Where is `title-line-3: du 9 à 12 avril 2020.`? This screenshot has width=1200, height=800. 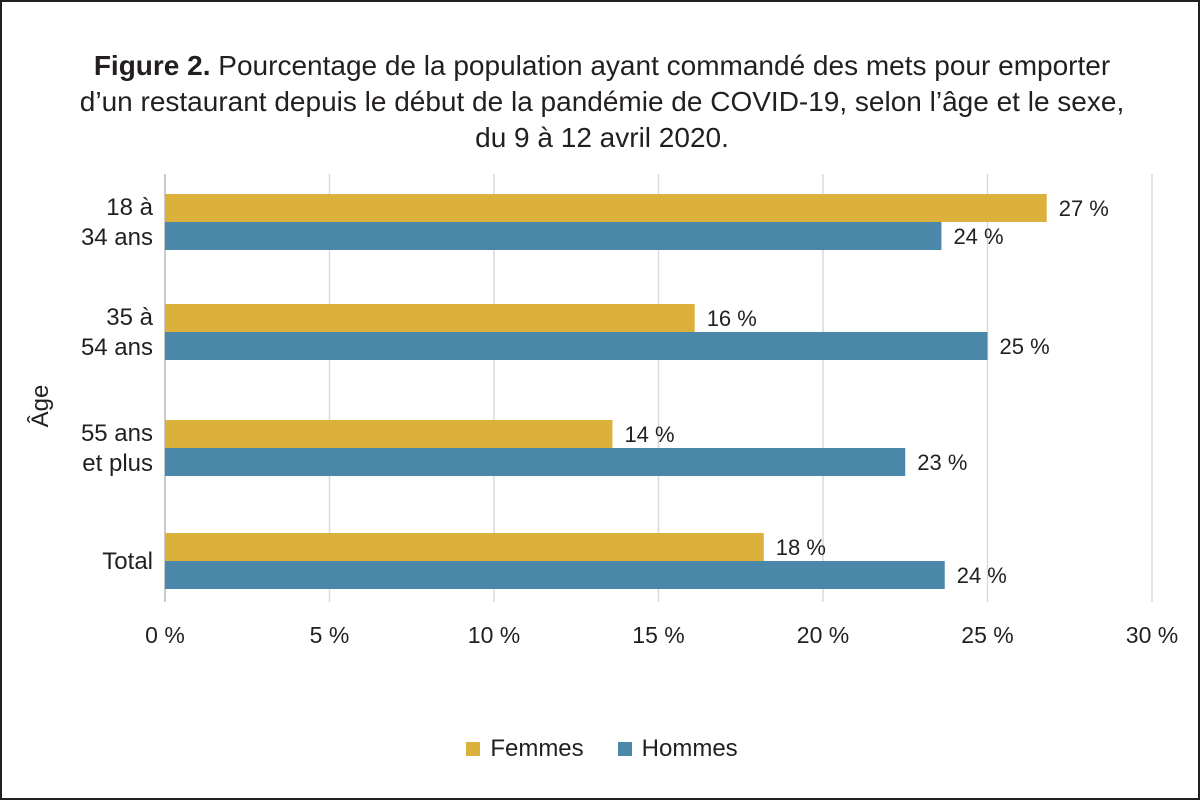
title-line-3: du 9 à 12 avril 2020. is located at coordinates (602, 137).